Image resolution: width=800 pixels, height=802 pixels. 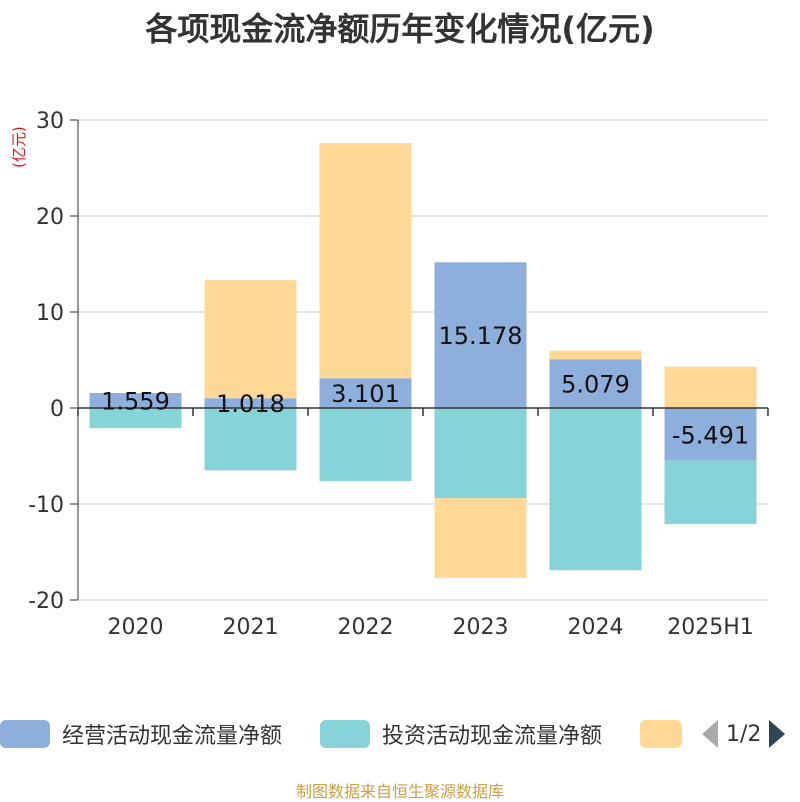 What do you see at coordinates (400, 29) in the screenshot?
I see `chart-title: 各项现金流净额历年变化情况(亿元)` at bounding box center [400, 29].